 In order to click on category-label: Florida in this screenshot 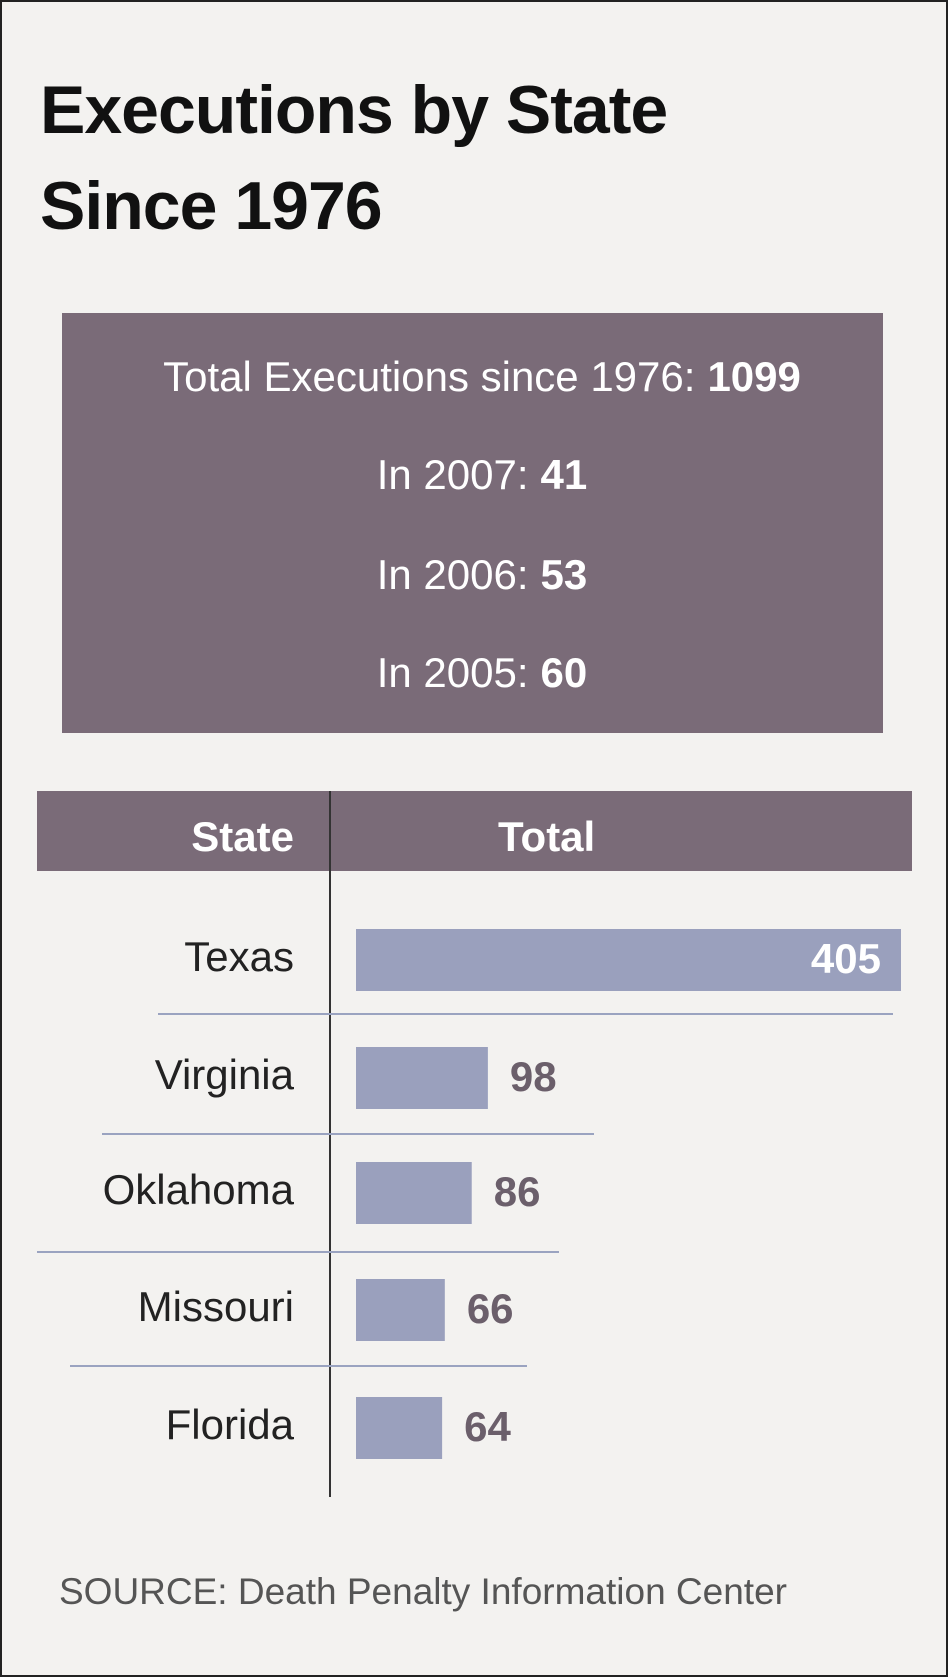, I will do `click(230, 1424)`.